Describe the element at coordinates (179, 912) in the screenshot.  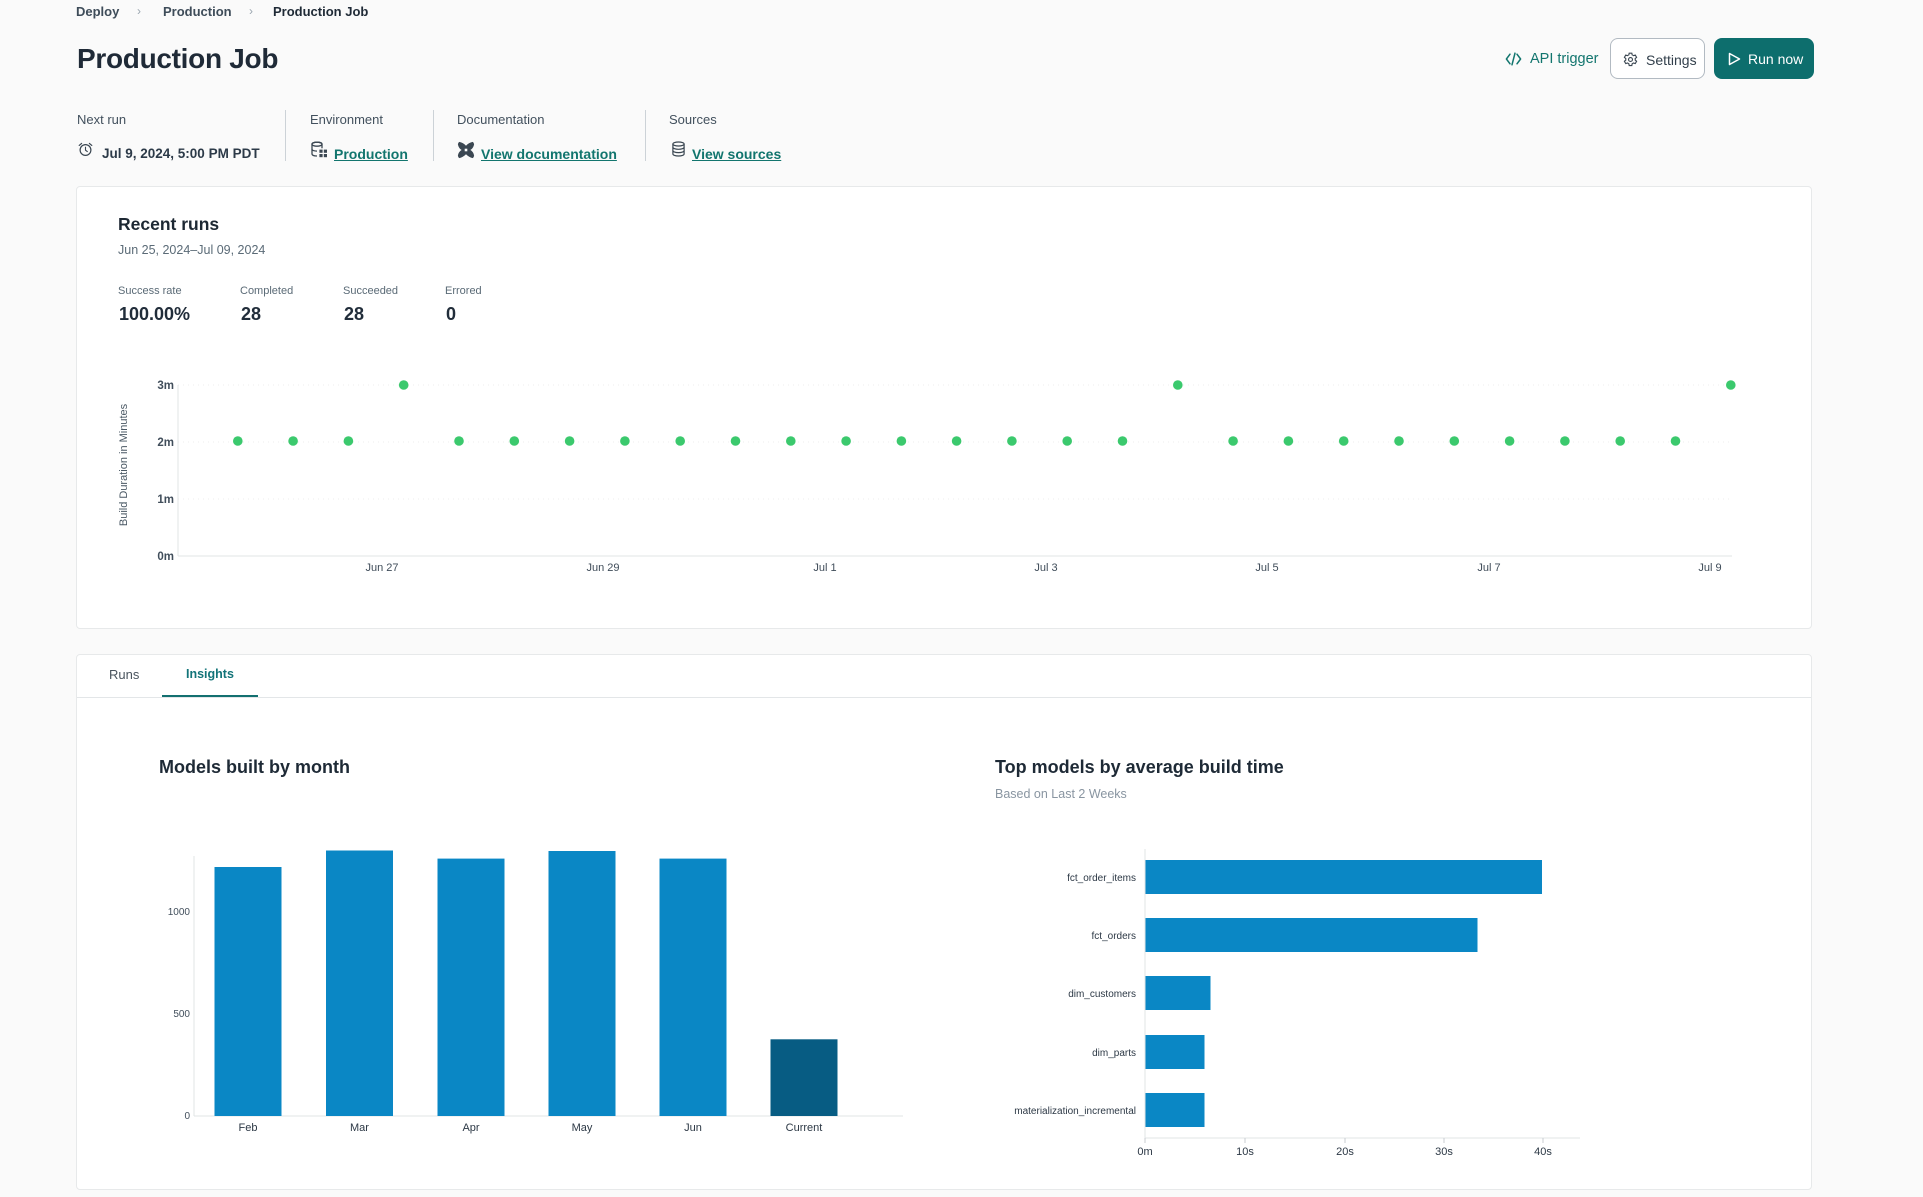
I see `svg-text: 1000` at that location.